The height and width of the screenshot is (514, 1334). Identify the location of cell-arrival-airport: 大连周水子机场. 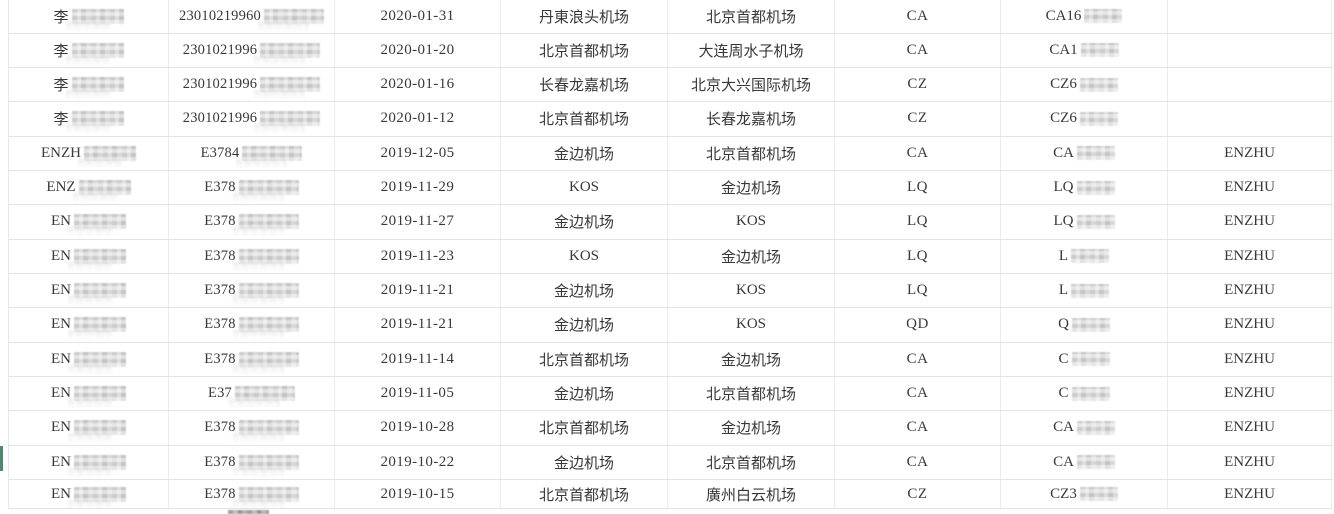
(751, 50).